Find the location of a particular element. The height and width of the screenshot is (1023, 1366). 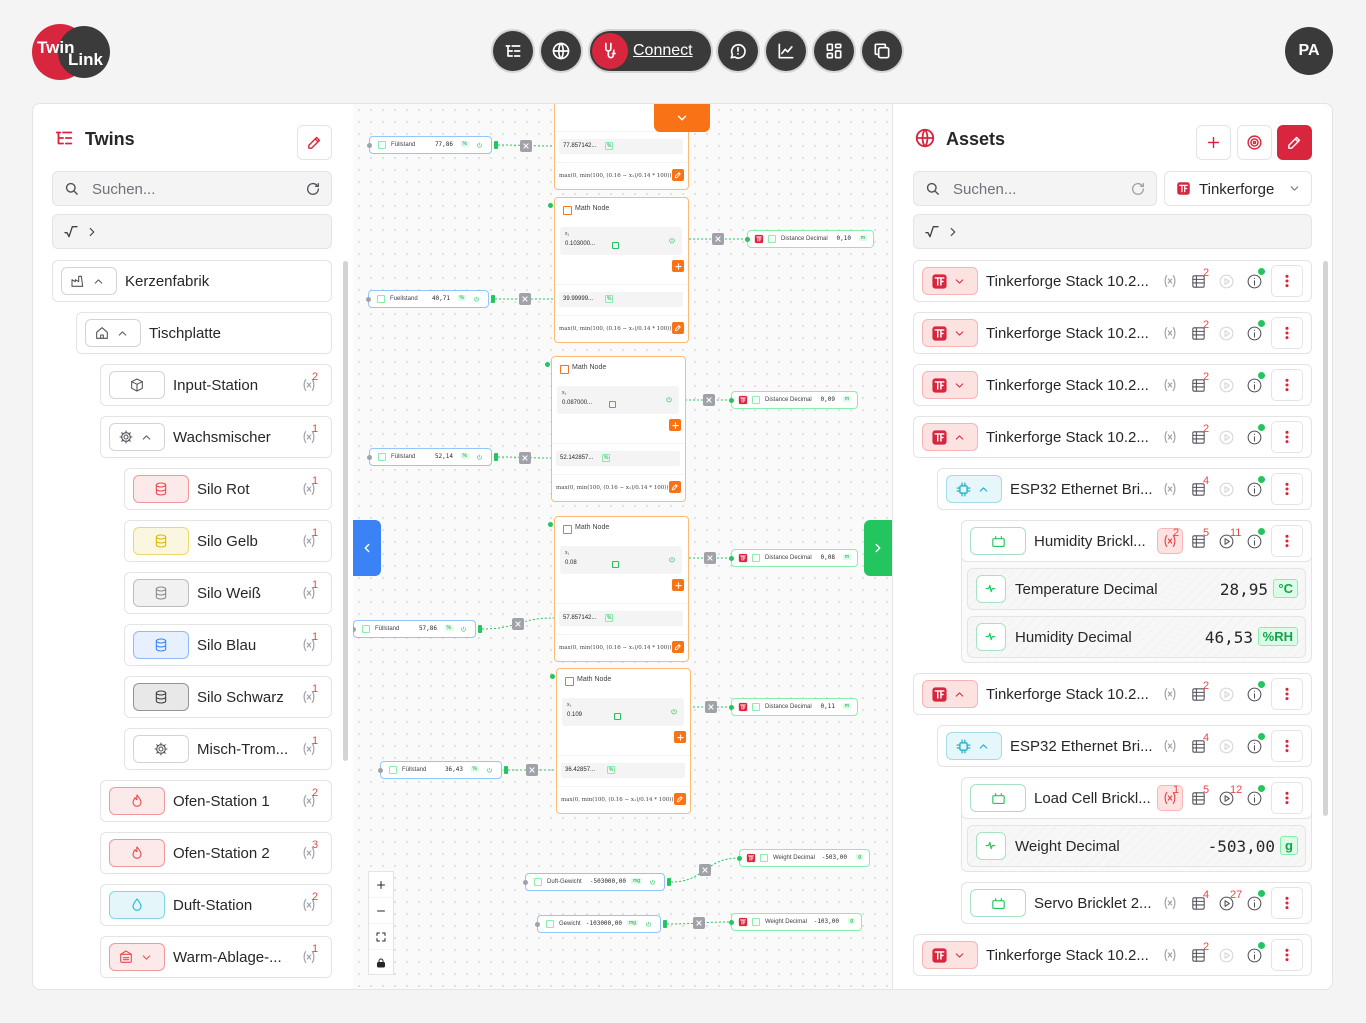

asset-row: Load Cell Brickl... 1 5 12 is located at coordinates (1136, 798).